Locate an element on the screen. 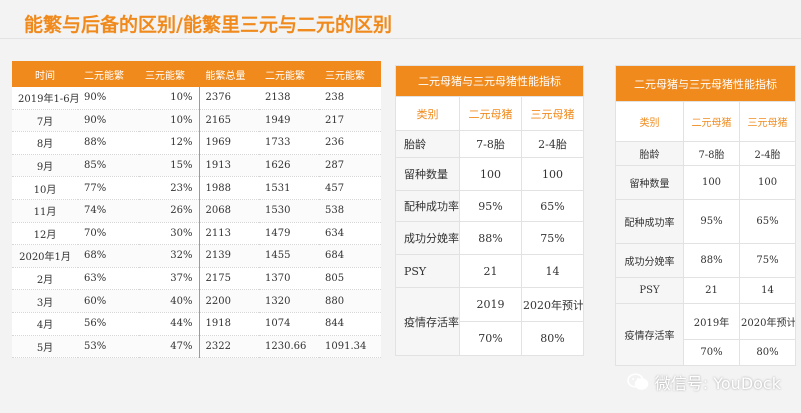 Image resolution: width=801 pixels, height=413 pixels. cell-ternary-pct: 47% is located at coordinates (169, 347).